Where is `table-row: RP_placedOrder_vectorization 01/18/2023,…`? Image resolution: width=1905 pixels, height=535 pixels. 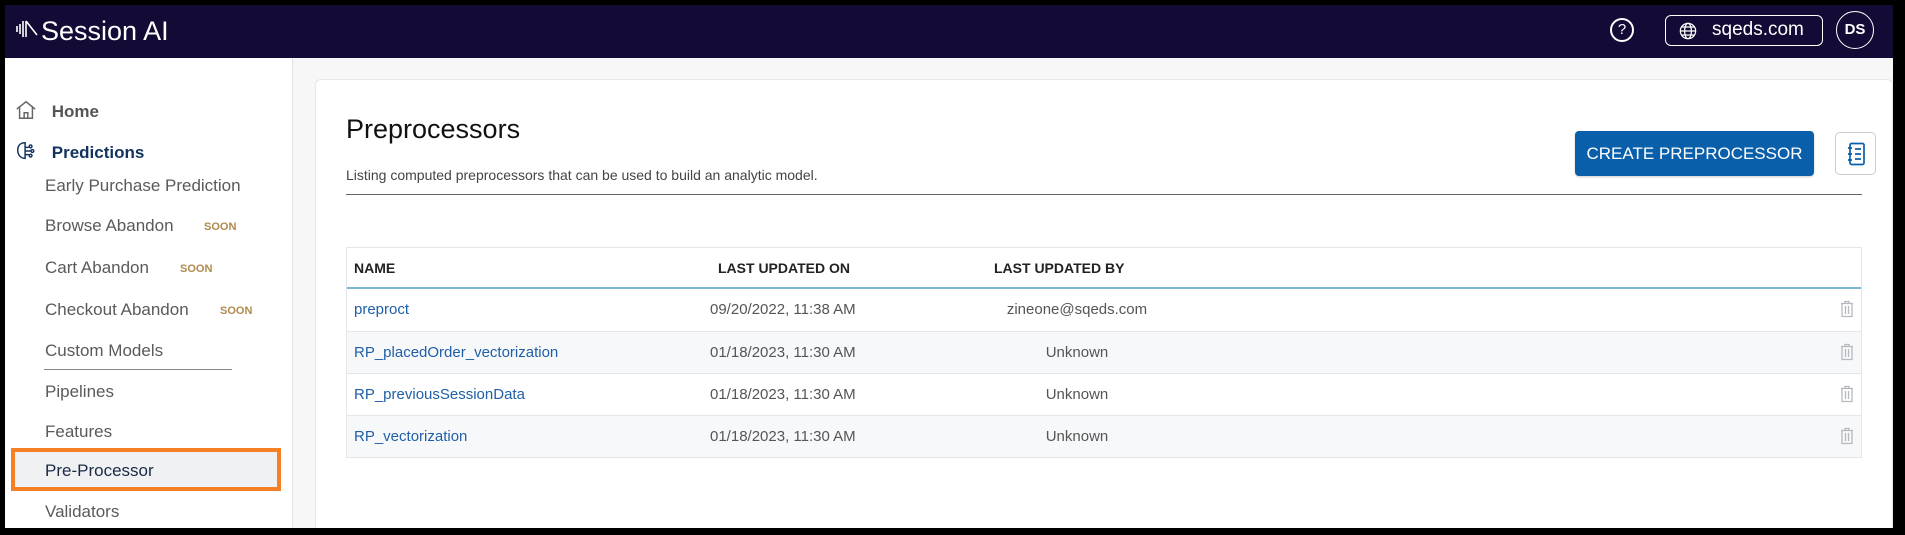 table-row: RP_placedOrder_vectorization 01/18/2023,… is located at coordinates (1104, 352).